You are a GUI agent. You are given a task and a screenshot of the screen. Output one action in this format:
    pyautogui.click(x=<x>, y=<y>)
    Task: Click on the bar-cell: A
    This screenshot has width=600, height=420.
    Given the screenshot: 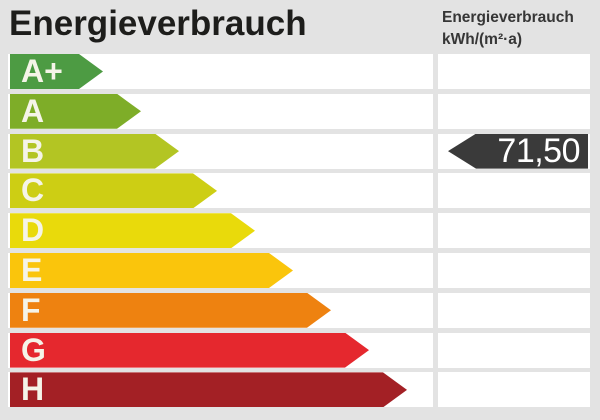 What is the action you would take?
    pyautogui.click(x=220, y=111)
    